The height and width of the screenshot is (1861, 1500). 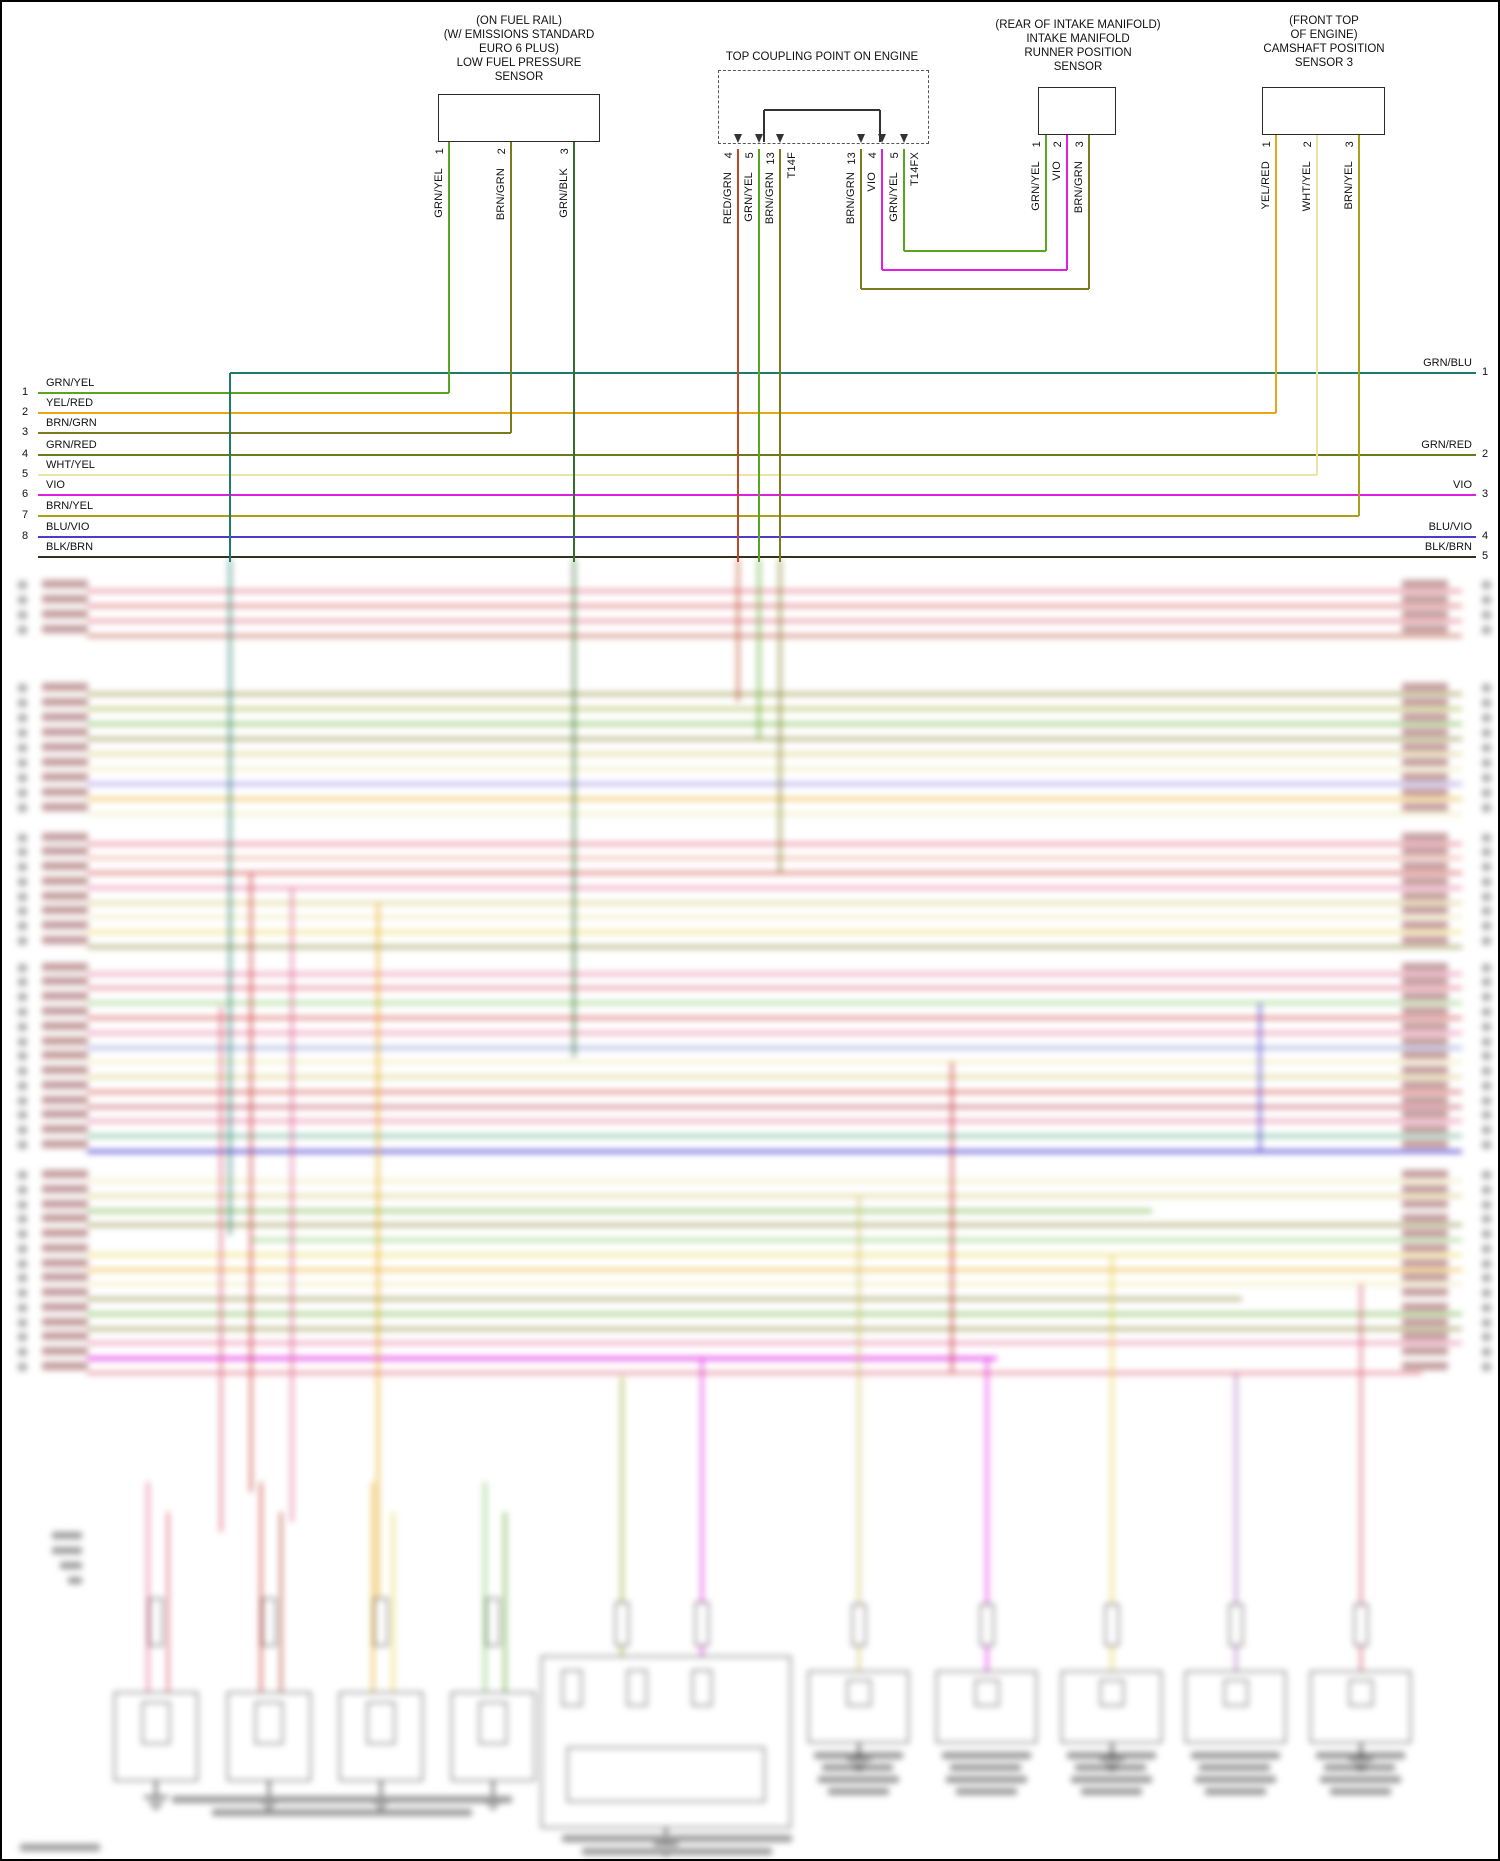 I want to click on bus-wire-BLK/BRN, so click(x=757, y=557).